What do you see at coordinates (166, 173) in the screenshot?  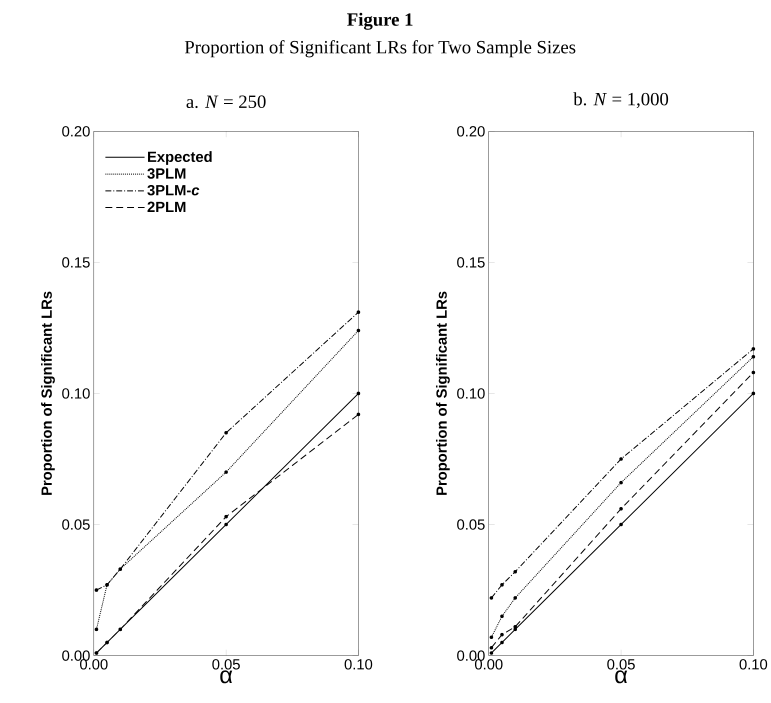 I see `legend-label: 3PLM` at bounding box center [166, 173].